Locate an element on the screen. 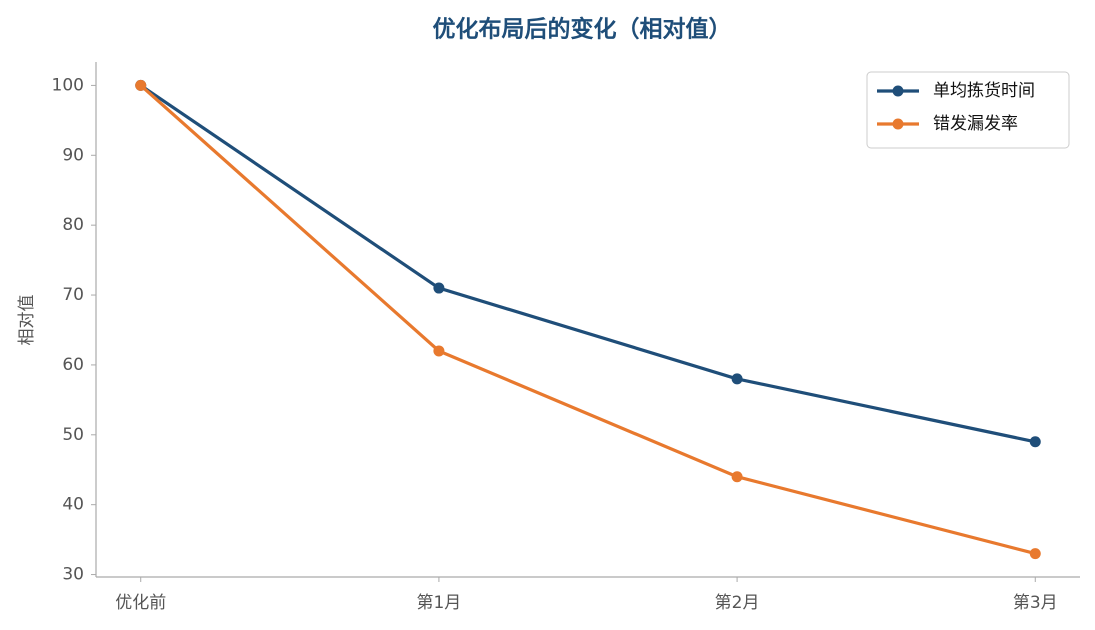 This screenshot has height=630, width=1095. y-tick-label: 40 is located at coordinates (73, 505).